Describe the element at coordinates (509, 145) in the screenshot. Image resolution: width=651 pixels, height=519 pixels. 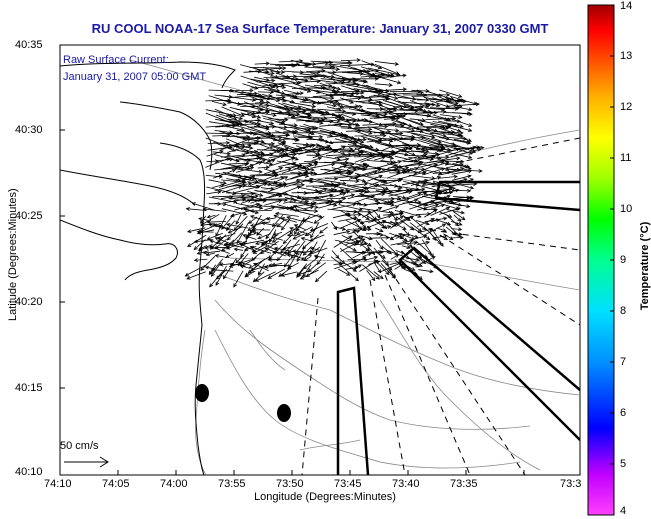
I see `contour-line` at that location.